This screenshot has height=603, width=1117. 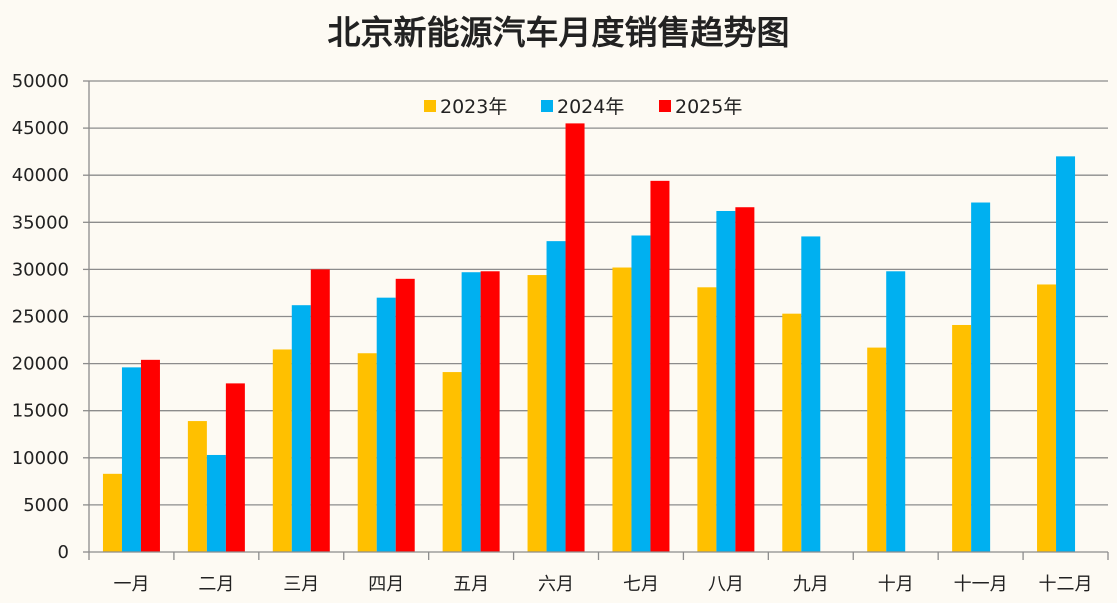 What do you see at coordinates (556, 584) in the screenshot?
I see `x-tick-label: 六月` at bounding box center [556, 584].